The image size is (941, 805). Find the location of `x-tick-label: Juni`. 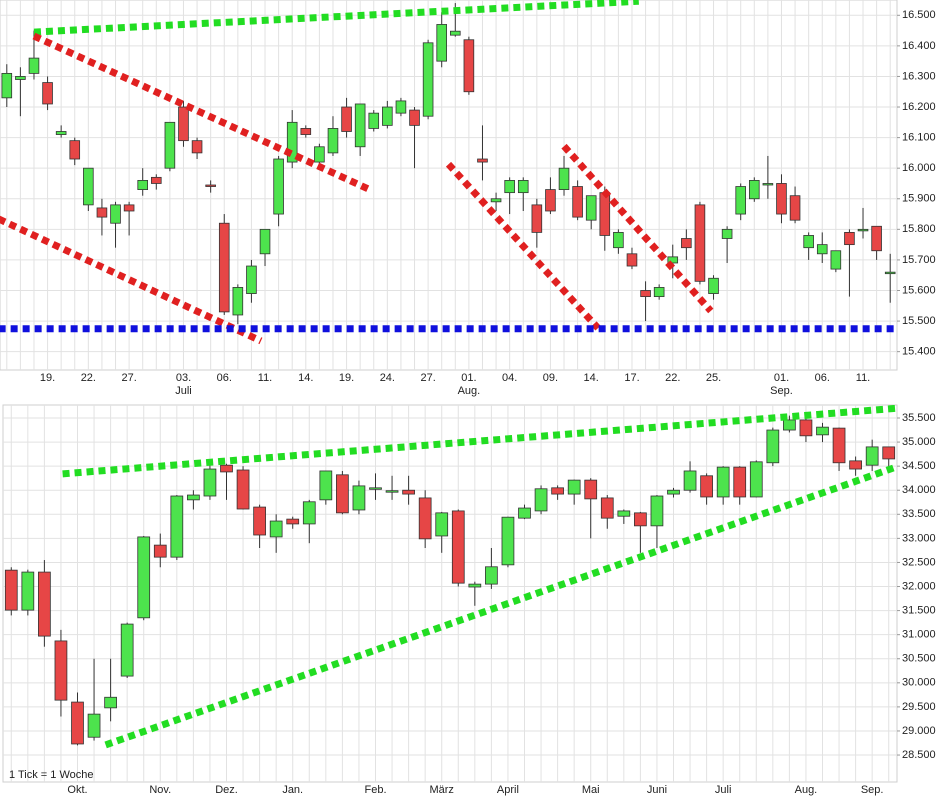

x-tick-label: Juni is located at coordinates (657, 790).